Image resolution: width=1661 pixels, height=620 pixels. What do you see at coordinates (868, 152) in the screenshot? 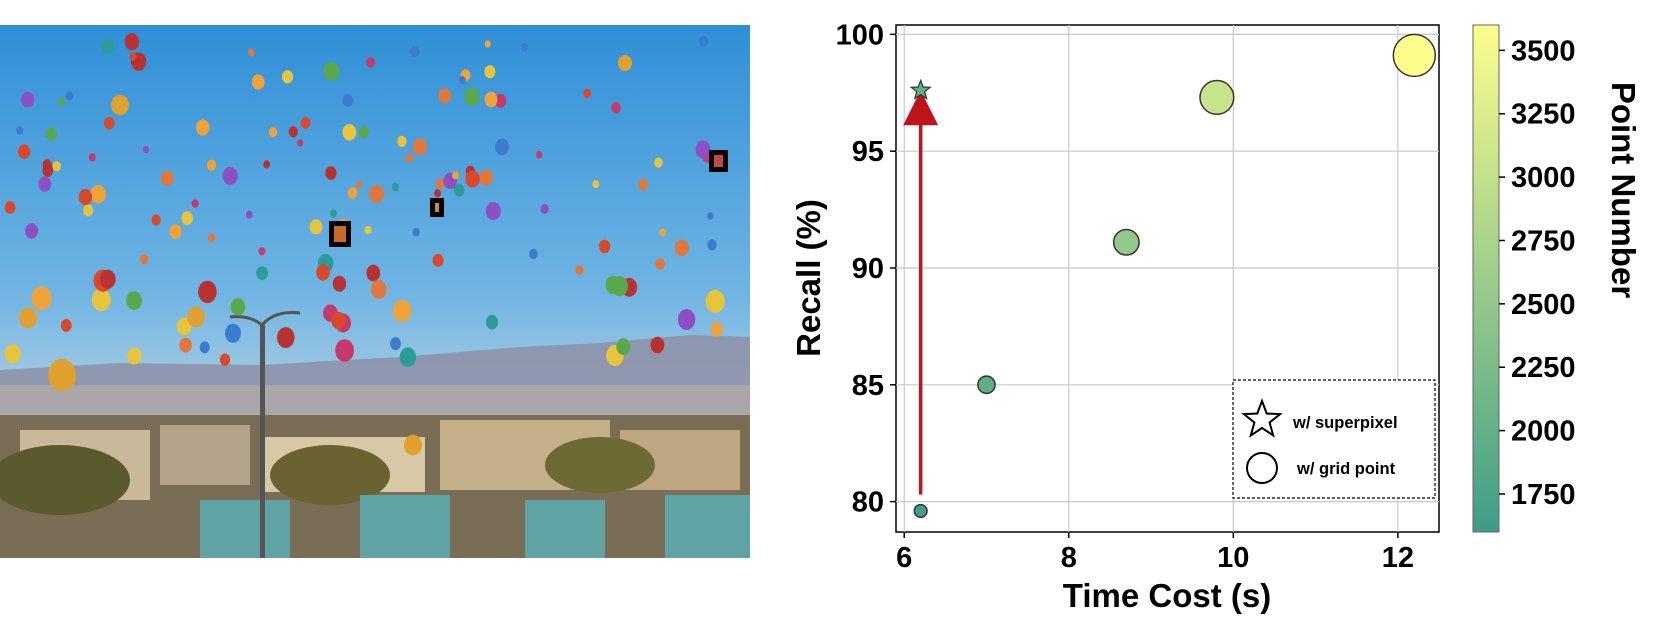
I see `y-tick-label: 95` at bounding box center [868, 152].